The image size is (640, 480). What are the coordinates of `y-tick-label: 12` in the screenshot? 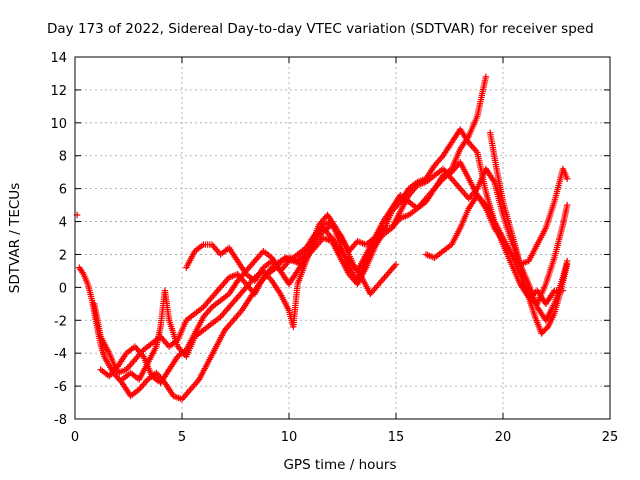 It's located at (58, 91).